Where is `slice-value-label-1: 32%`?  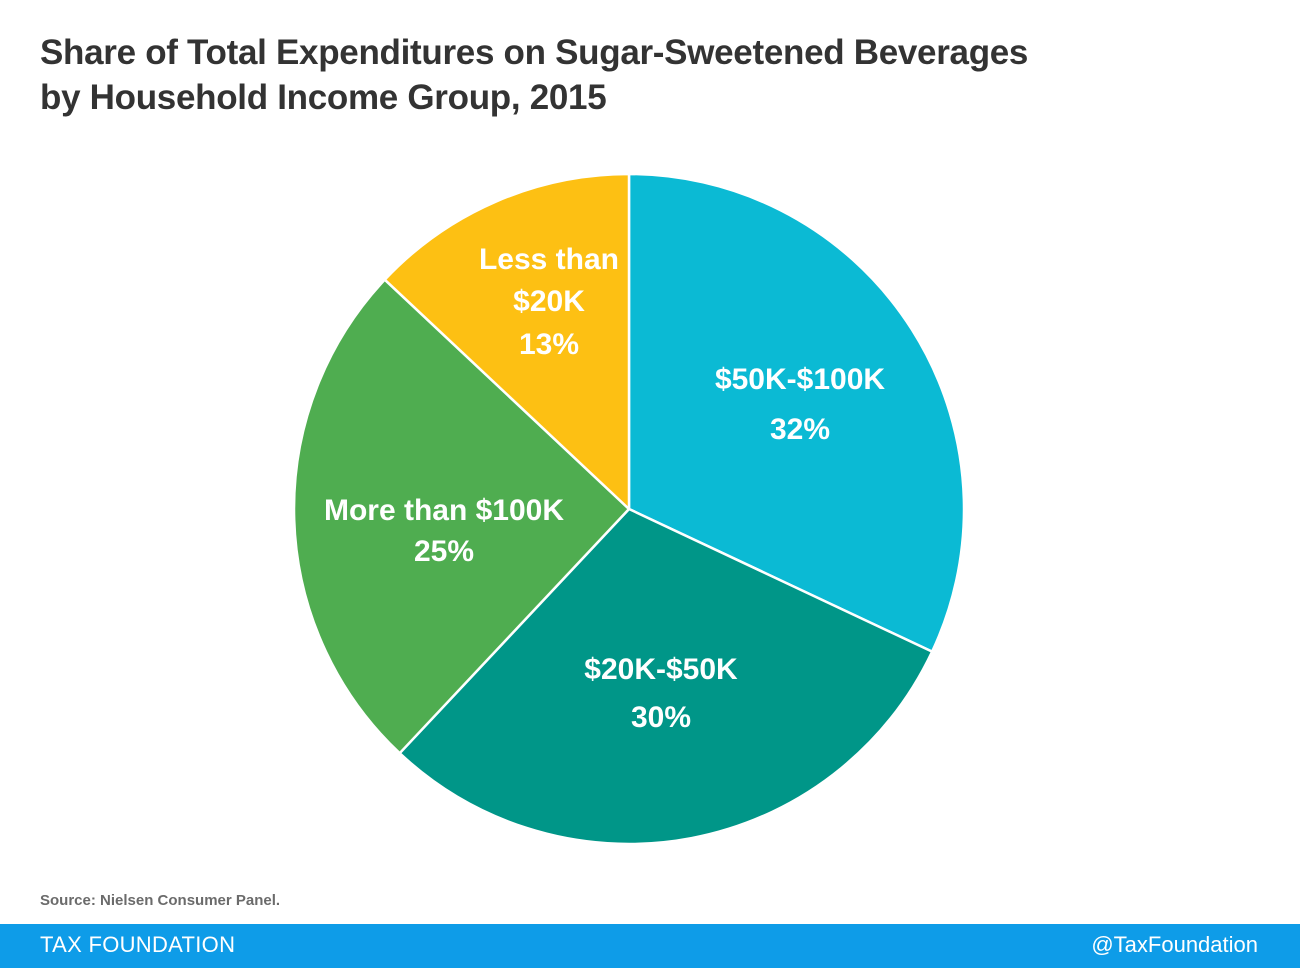 slice-value-label-1: 32% is located at coordinates (800, 429).